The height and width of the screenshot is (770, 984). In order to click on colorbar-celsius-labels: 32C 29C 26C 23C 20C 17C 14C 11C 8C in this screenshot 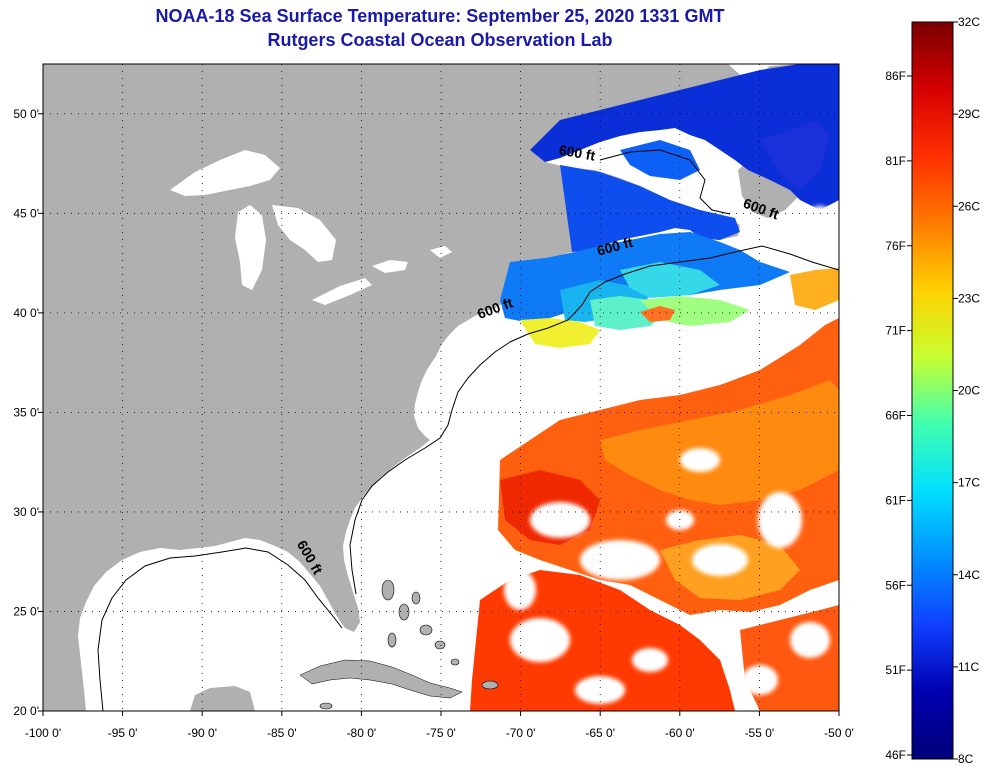, I will do `click(966, 390)`.